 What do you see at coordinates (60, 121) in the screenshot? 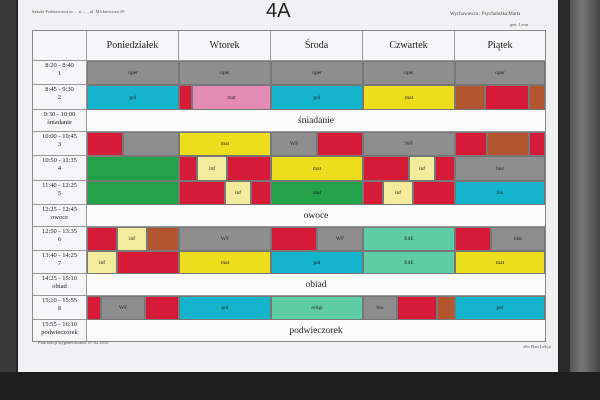
I see `time-slot-breakfast: 9:30 - 10:00 śniadanie` at bounding box center [60, 121].